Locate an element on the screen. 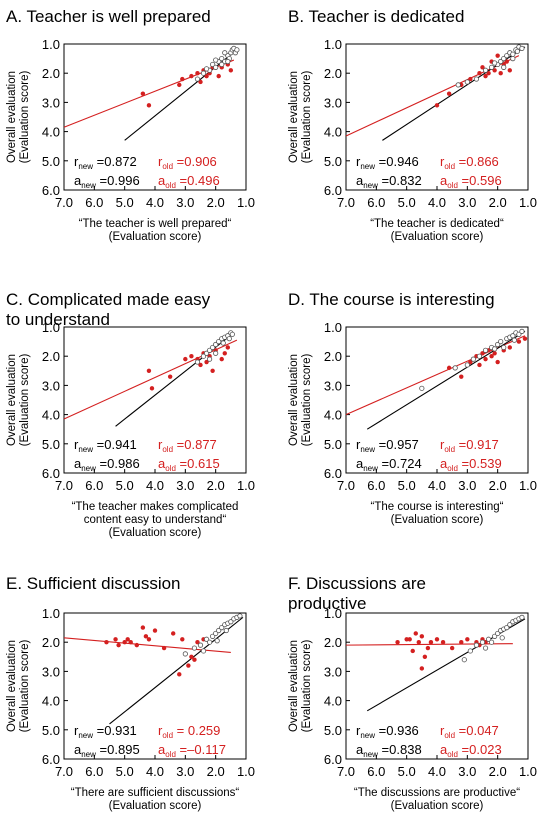 The width and height of the screenshot is (553, 822). stat-r-new: rnew =0.936 is located at coordinates (387, 731).